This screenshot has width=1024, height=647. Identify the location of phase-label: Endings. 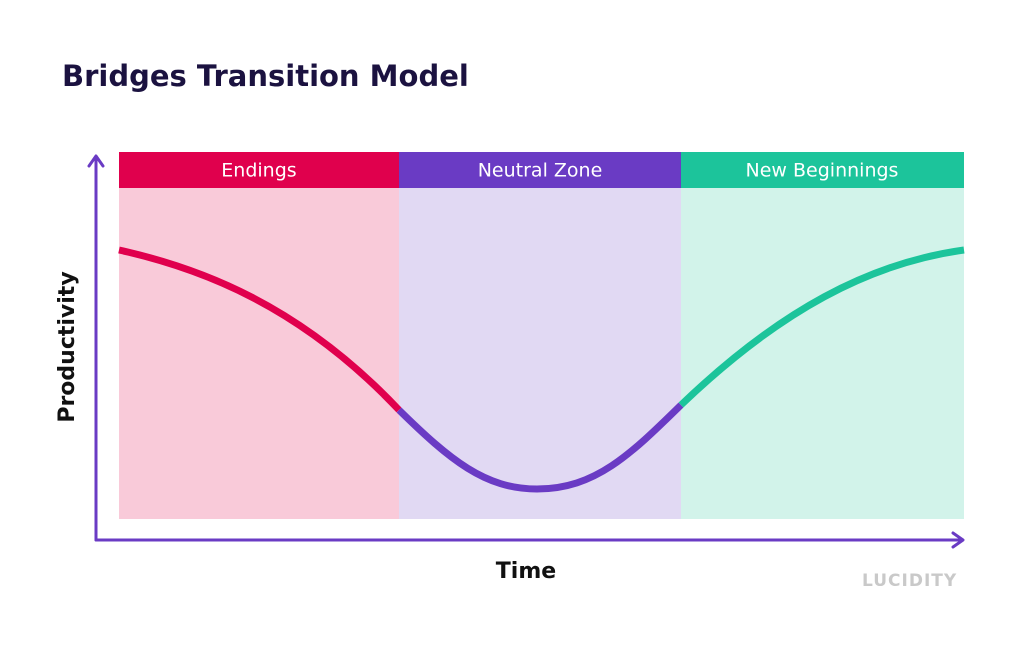
(258, 171).